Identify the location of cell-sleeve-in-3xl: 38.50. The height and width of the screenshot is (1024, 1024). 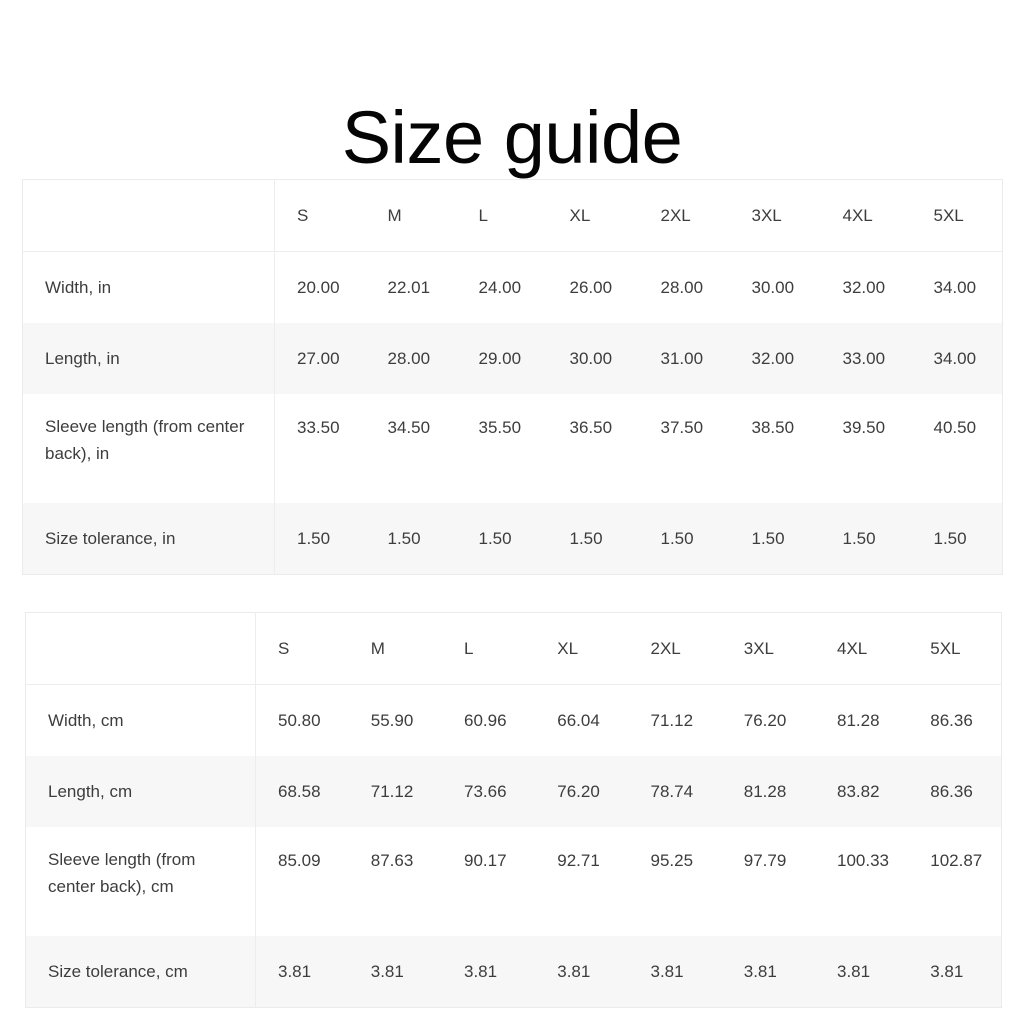
(773, 427).